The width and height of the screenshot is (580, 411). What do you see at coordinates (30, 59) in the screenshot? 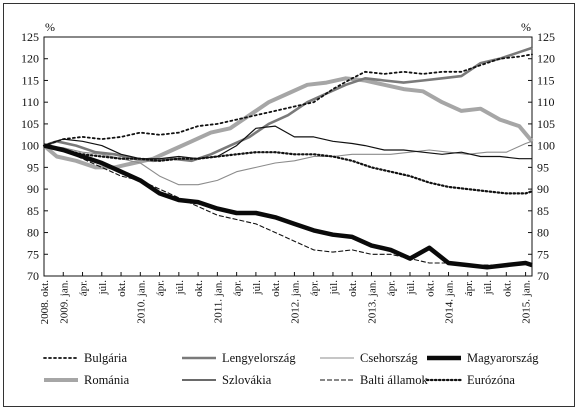
I see `y-tick-label-left: 120` at bounding box center [30, 59].